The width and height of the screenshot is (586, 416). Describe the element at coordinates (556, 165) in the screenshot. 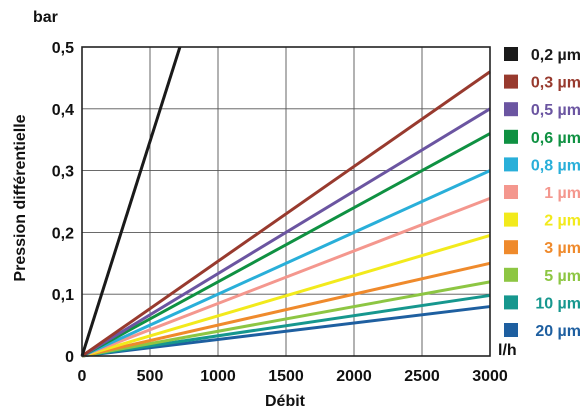

I see `legend-label: 0,8 µm` at that location.